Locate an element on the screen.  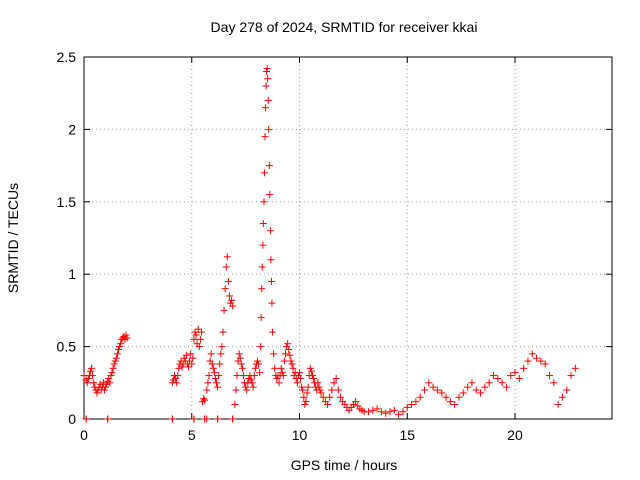
x-tick-label: 15 is located at coordinates (407, 435).